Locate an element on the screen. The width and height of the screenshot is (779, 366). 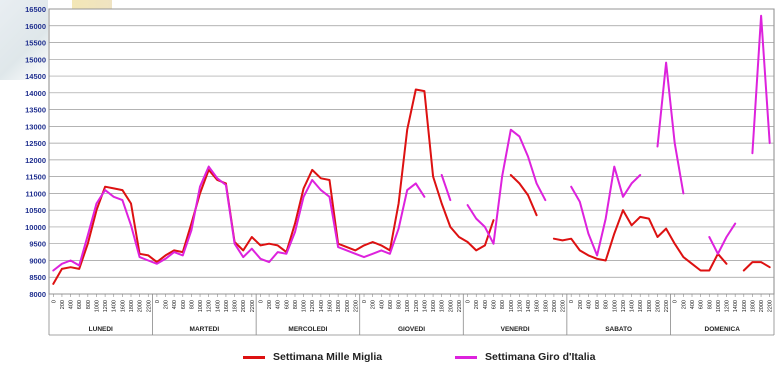
x-day-label: LUNEDI is located at coordinates (101, 329).